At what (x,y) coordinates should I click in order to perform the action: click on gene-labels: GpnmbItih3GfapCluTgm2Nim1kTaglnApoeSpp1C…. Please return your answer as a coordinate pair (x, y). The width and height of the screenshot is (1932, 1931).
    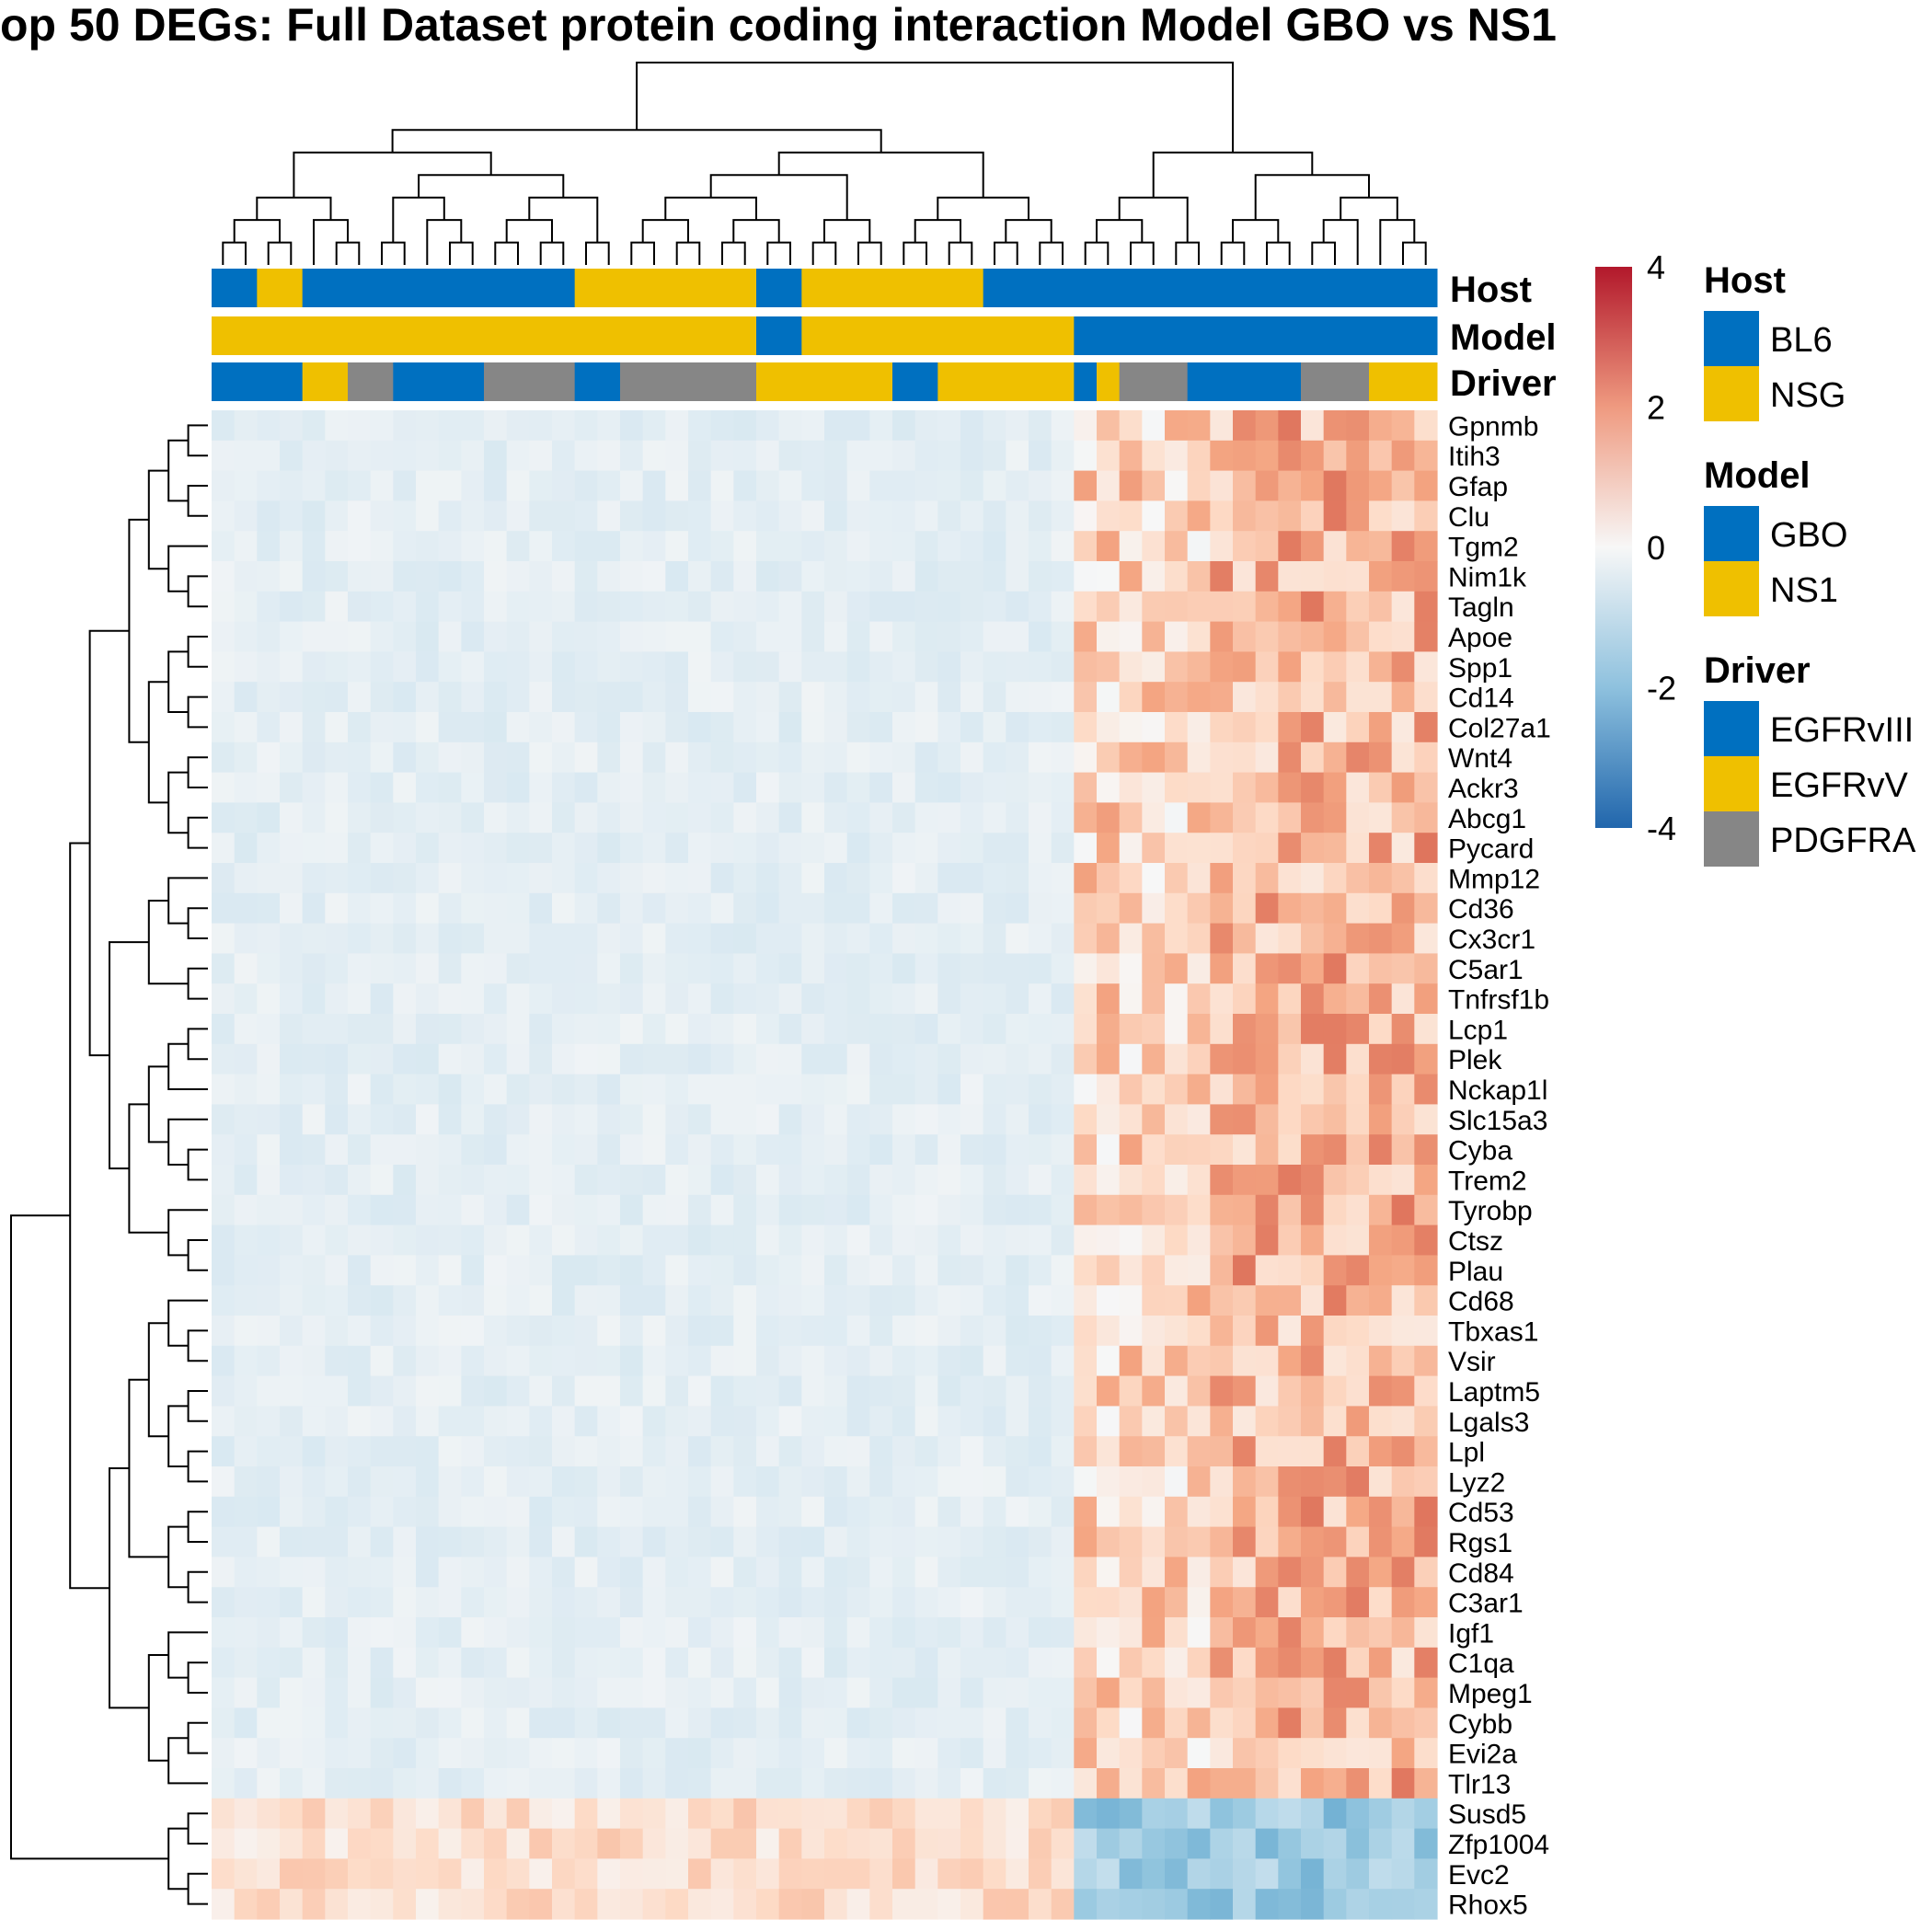
    Looking at the image, I should click on (1499, 1166).